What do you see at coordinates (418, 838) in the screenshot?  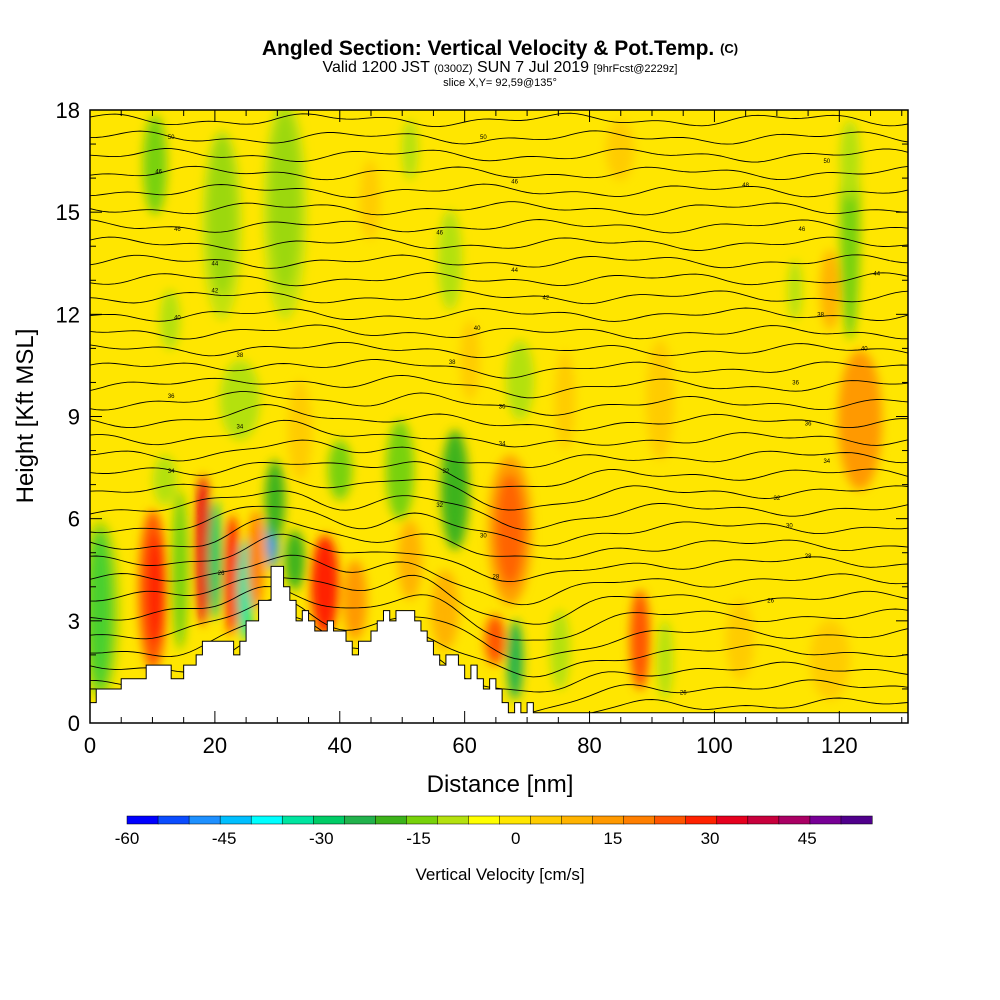 I see `colorbar-tick-label: -15` at bounding box center [418, 838].